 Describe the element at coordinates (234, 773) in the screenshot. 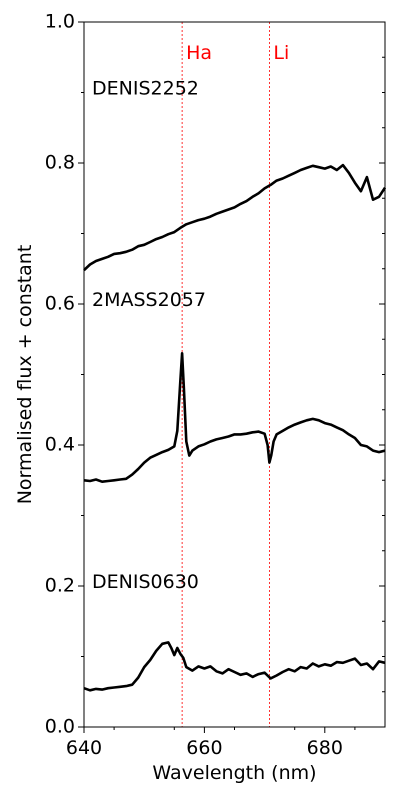

I see `x-axis-title: Wavelength (nm)` at that location.